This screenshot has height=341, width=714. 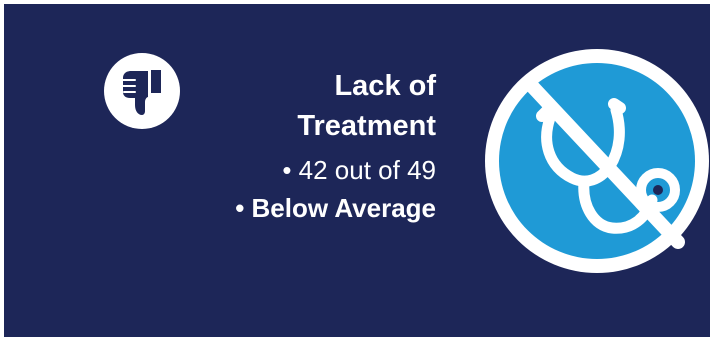 I want to click on rank-bullet: • 42 out of 49, so click(x=359, y=170).